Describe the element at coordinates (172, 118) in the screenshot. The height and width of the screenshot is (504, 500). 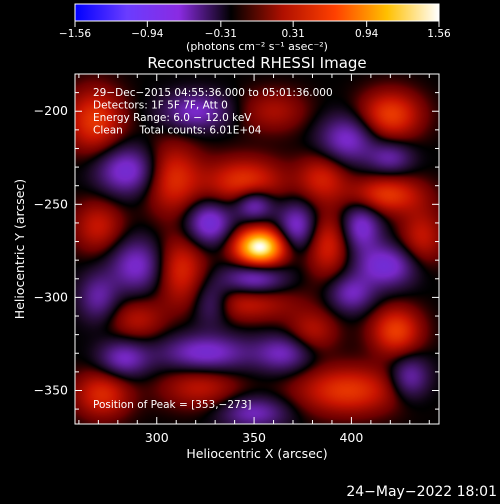
I see `observation-info-line: Energy Range: 6.0 − 12.0 keV` at that location.